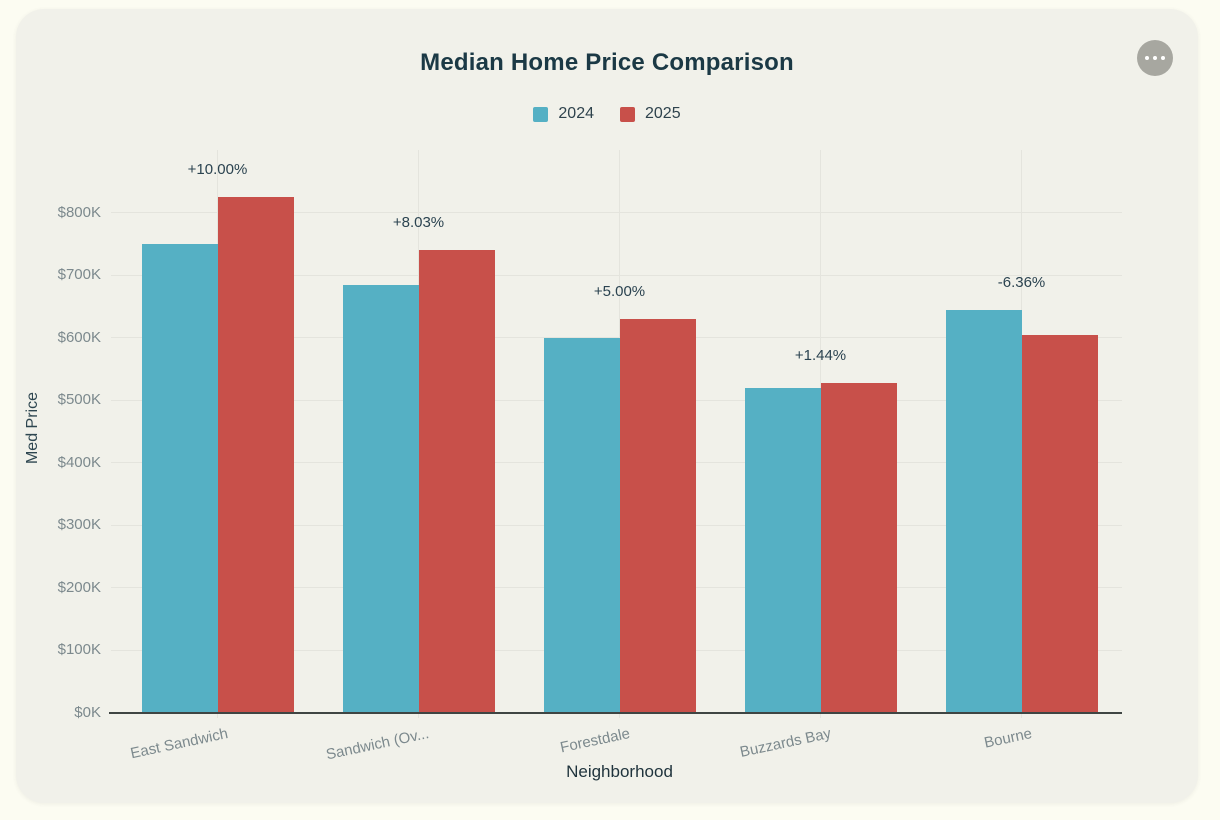 The width and height of the screenshot is (1220, 820). What do you see at coordinates (581, 525) in the screenshot?
I see `bar-2024-Forestdale` at bounding box center [581, 525].